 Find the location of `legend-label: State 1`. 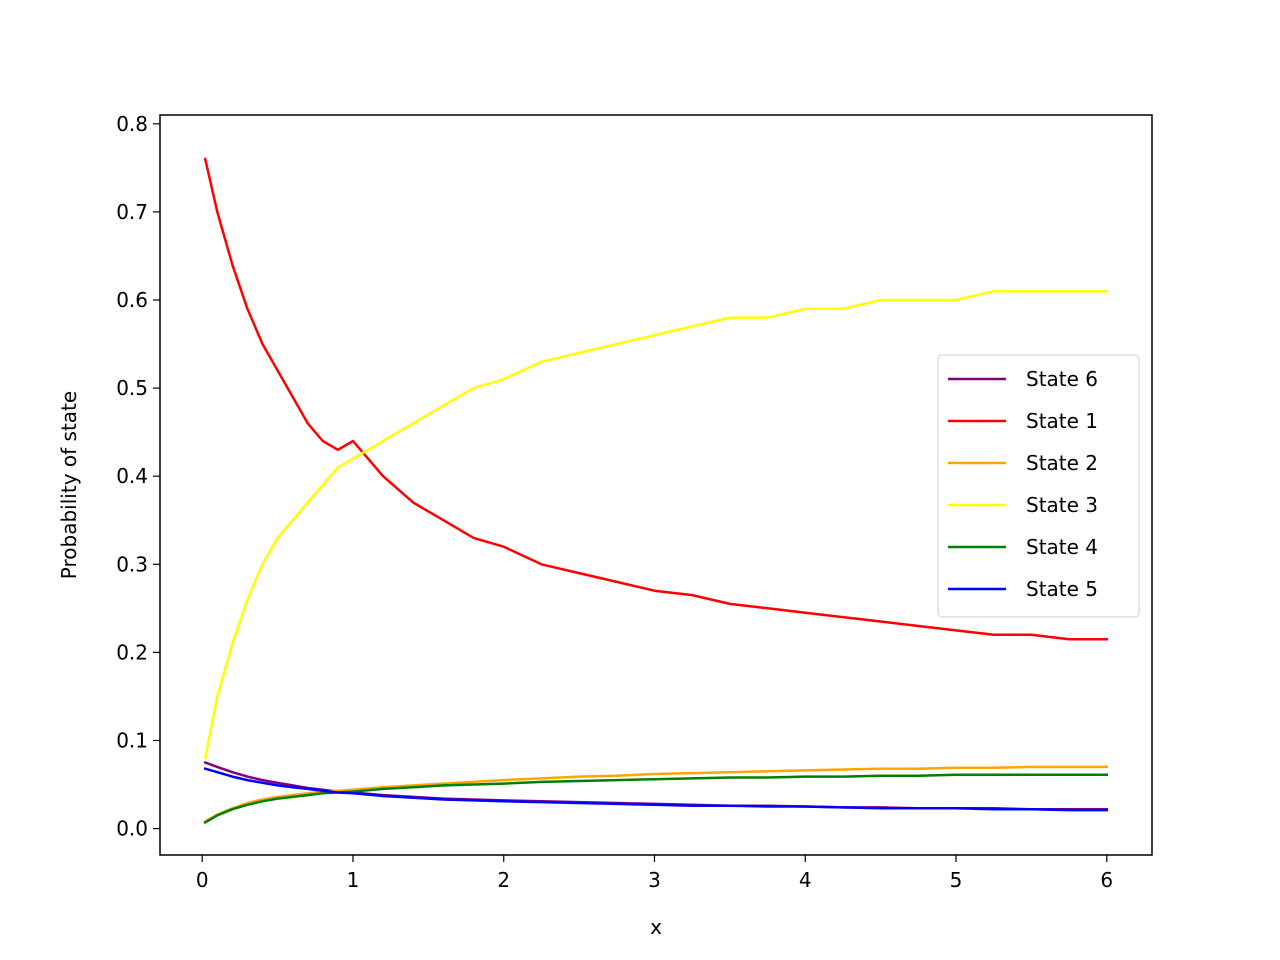

legend-label: State 1 is located at coordinates (1062, 421).